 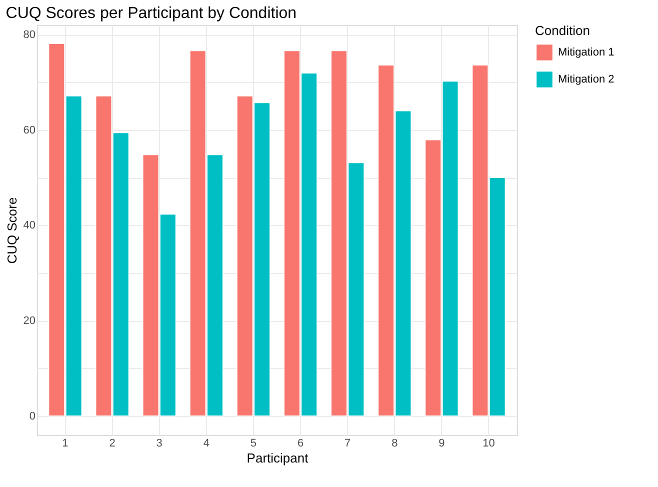 I want to click on x-tick-label: 7, so click(x=347, y=444).